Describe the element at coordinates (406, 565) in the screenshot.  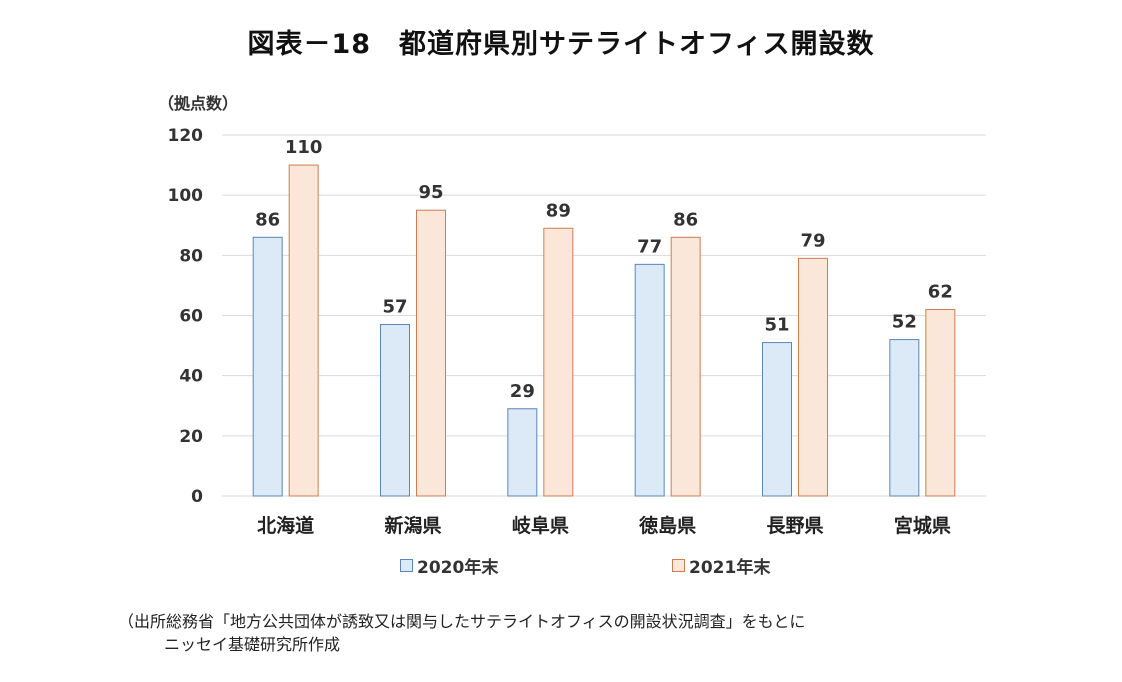
I see `legend-swatch-2020` at that location.